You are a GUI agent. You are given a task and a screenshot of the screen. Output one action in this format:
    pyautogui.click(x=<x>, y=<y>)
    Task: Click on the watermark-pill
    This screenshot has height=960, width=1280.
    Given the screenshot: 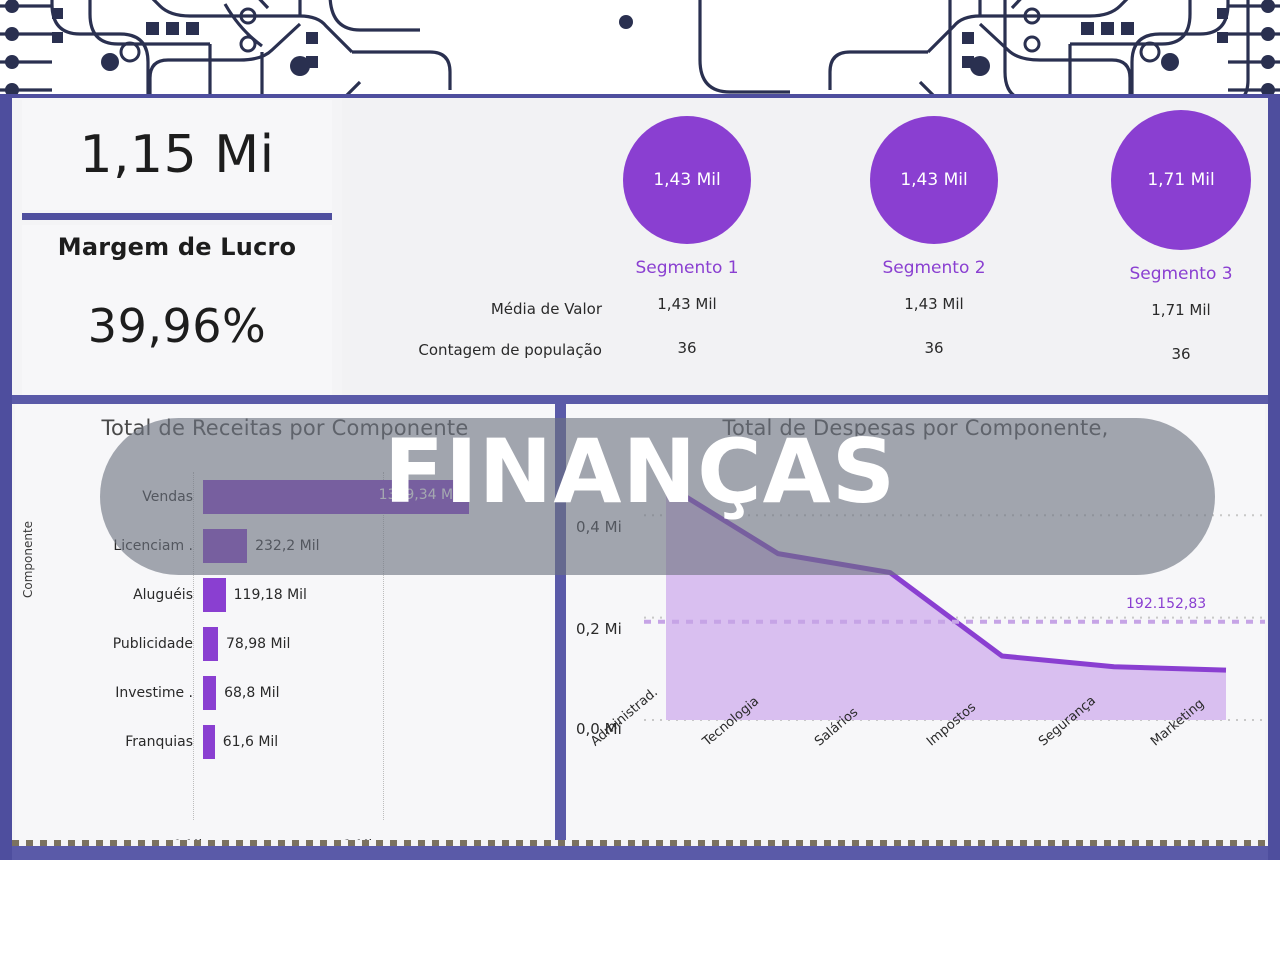 What is the action you would take?
    pyautogui.click(x=657, y=496)
    